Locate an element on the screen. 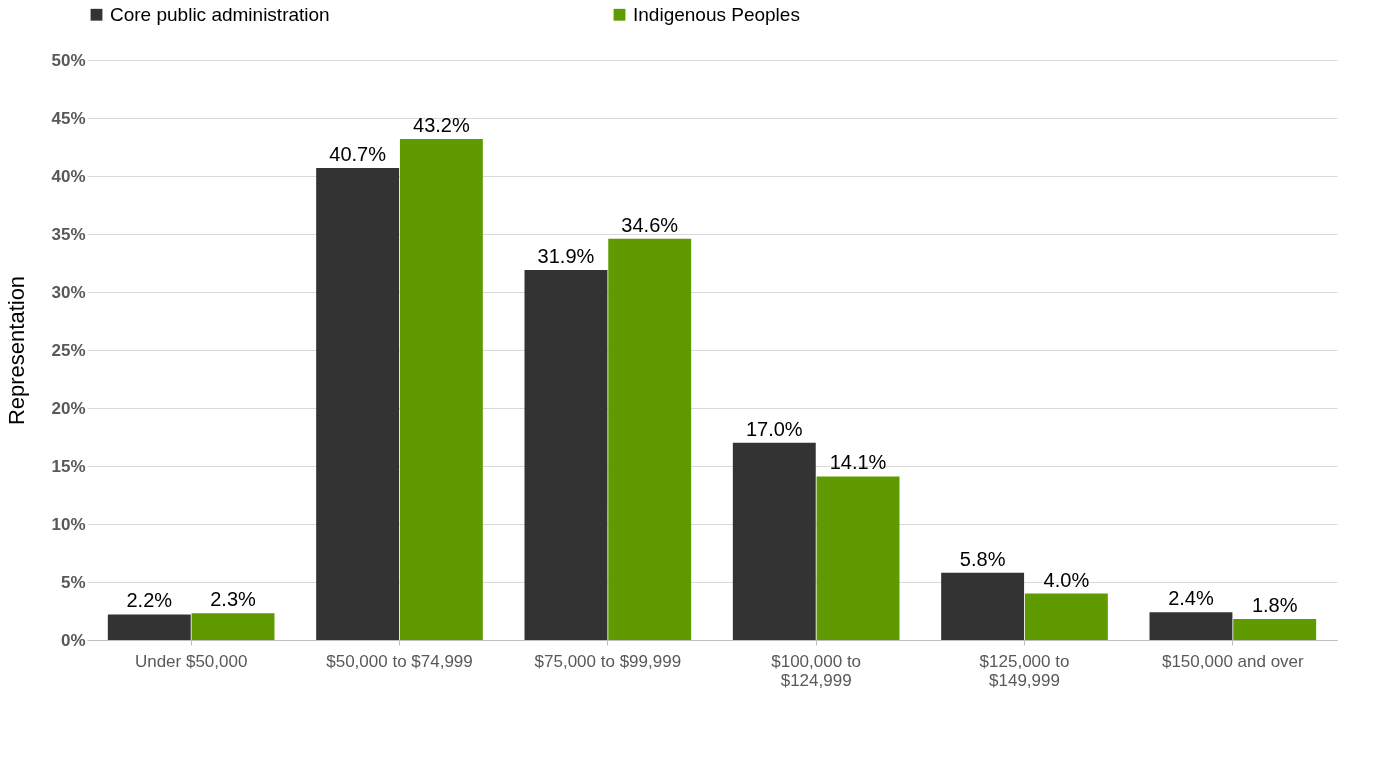 The height and width of the screenshot is (770, 1385). data-label: 1.8% is located at coordinates (1274, 605).